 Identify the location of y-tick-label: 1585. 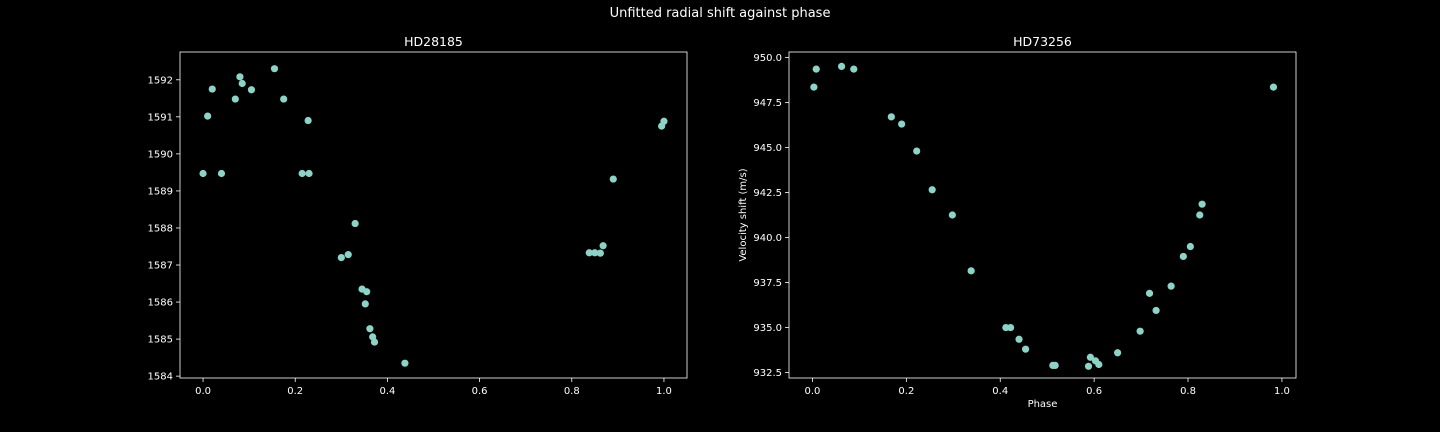
(160, 340).